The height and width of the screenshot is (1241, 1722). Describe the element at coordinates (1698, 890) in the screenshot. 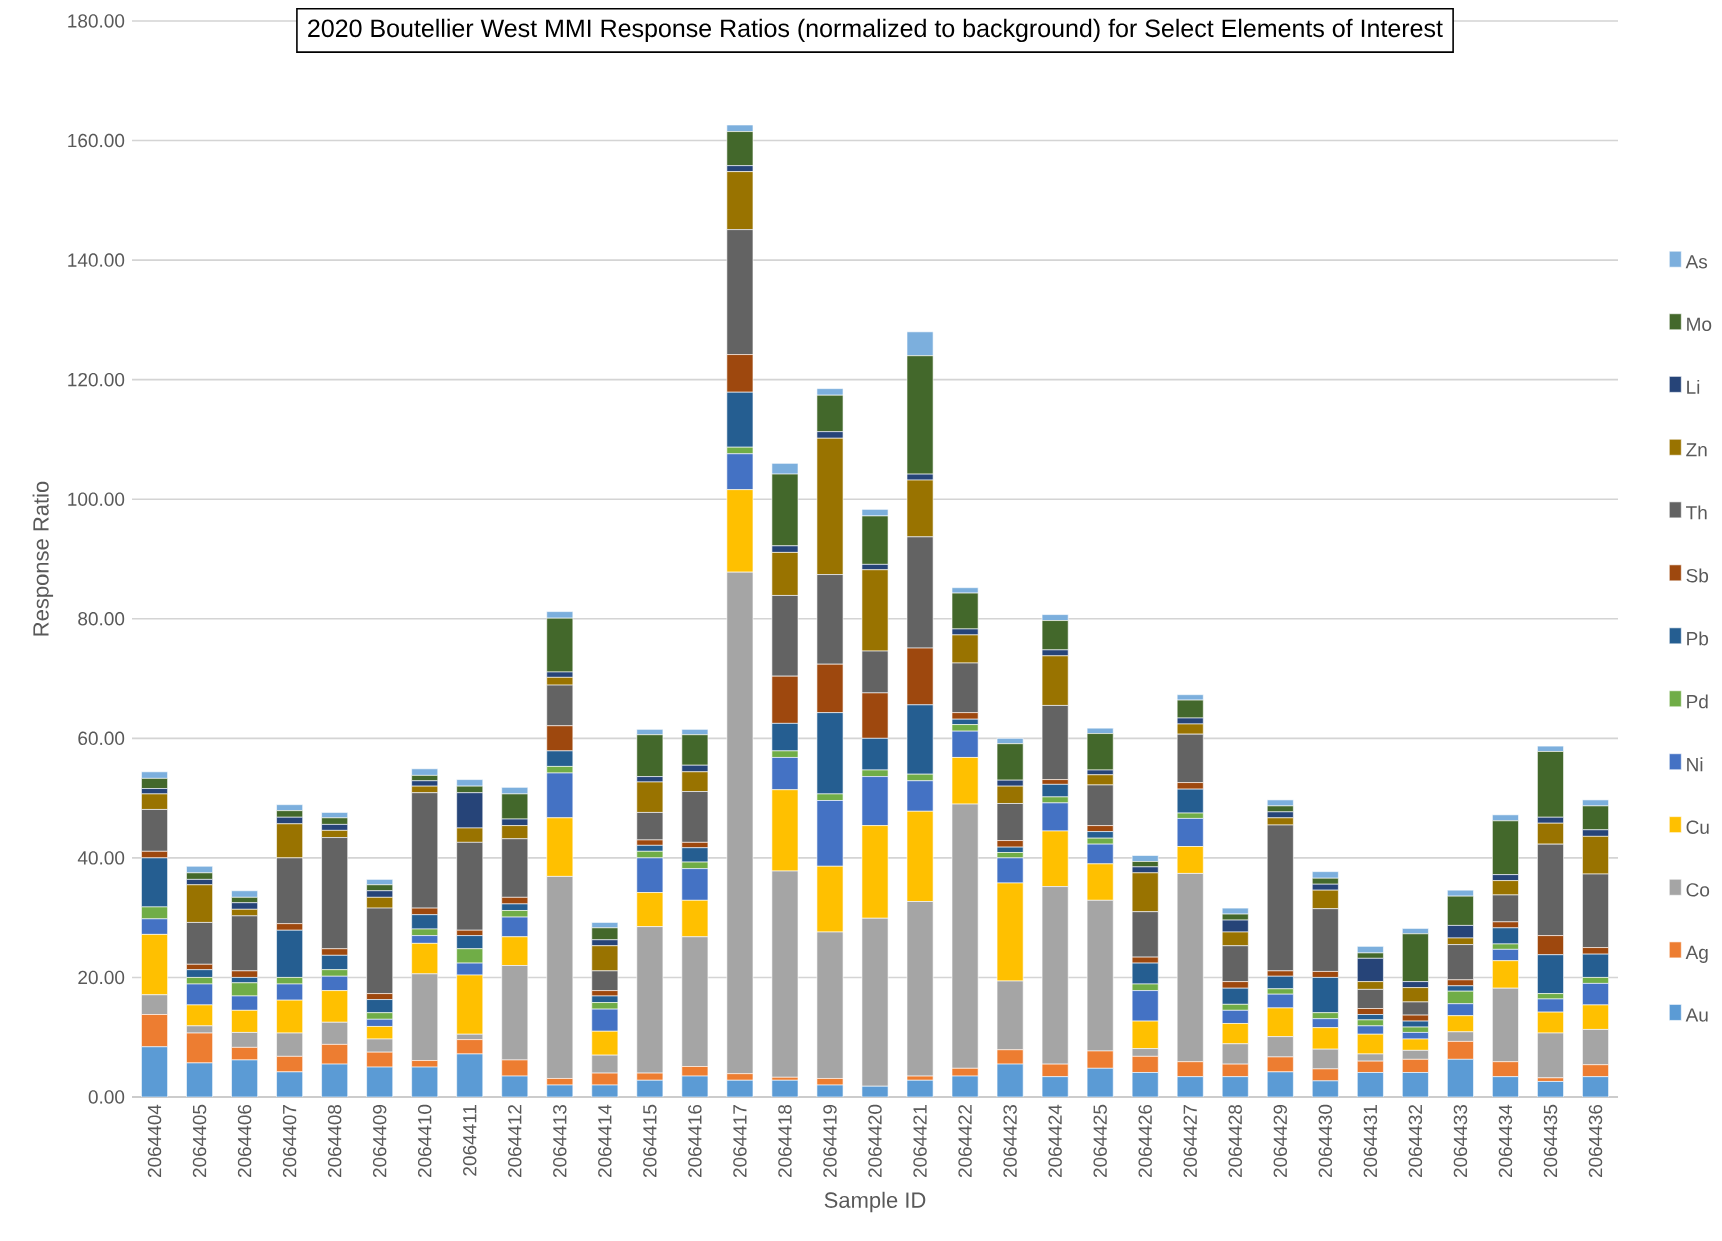

I see `legend-label: Co` at that location.